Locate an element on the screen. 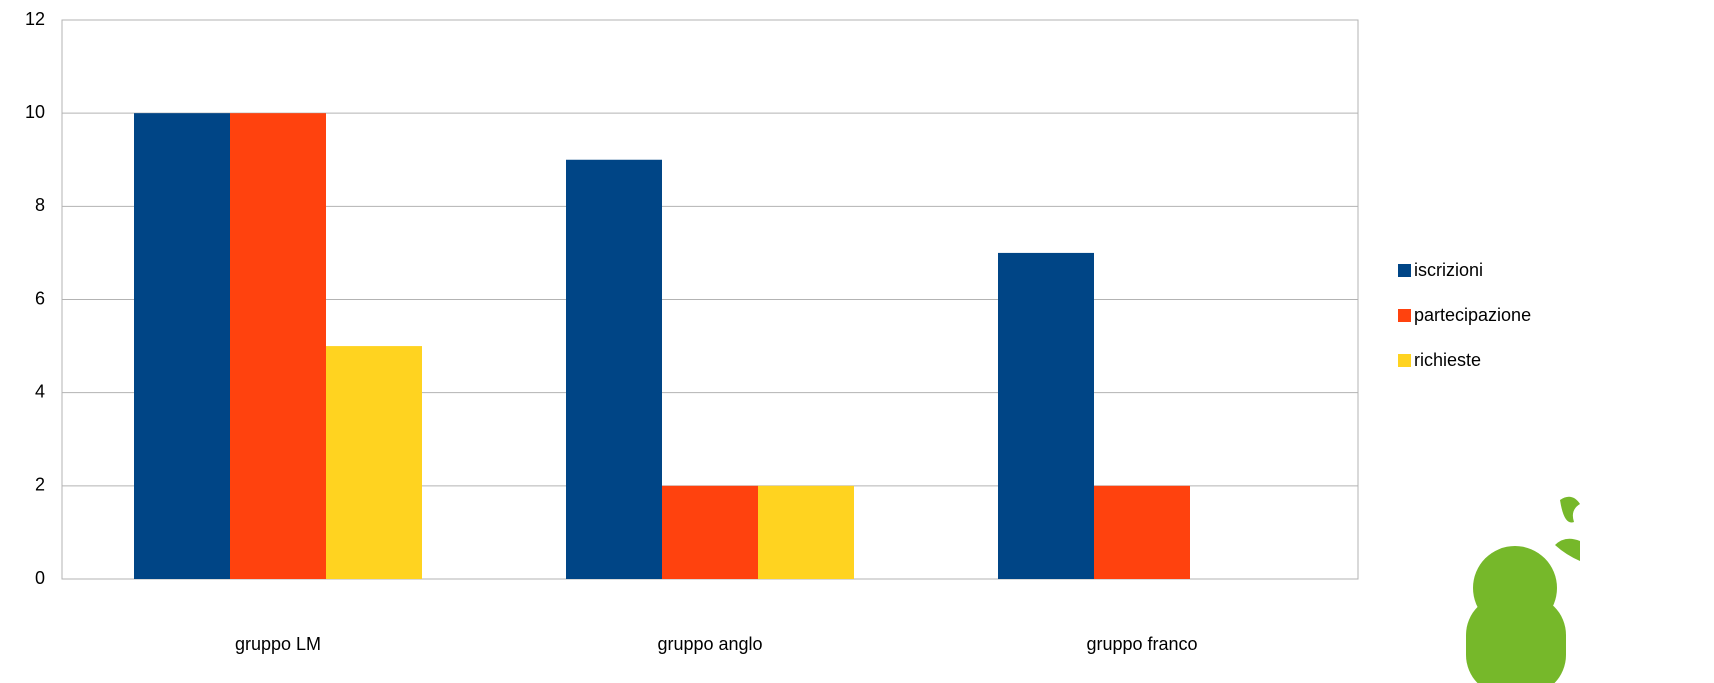 The image size is (1714, 683). y-tick-label: 8 is located at coordinates (40, 205).